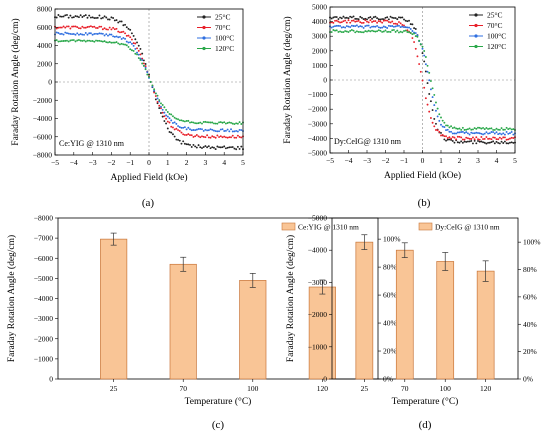 This screenshot has height=435, width=550. I want to click on y-tick-label: −8000, so click(42, 155).